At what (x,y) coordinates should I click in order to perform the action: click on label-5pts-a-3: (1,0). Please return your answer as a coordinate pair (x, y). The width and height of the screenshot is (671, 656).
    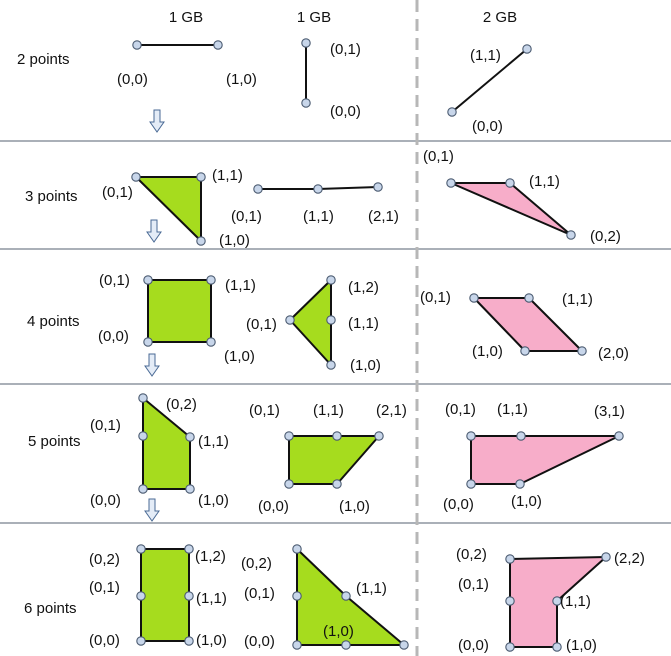
    Looking at the image, I should click on (213, 500).